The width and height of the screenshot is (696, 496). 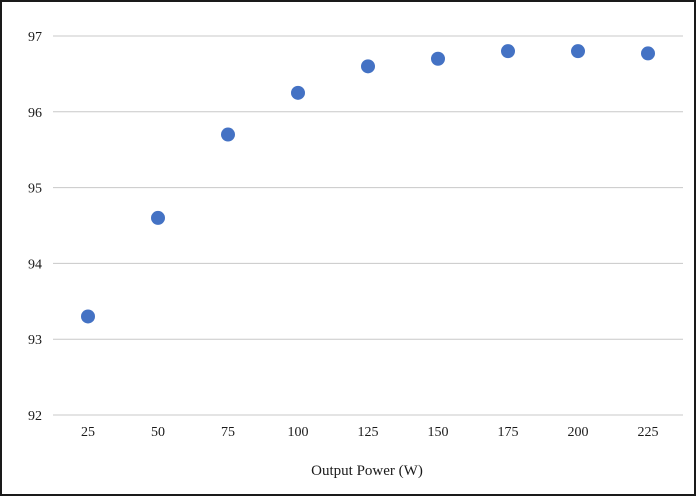 I want to click on x-tick-label: 50, so click(x=158, y=432).